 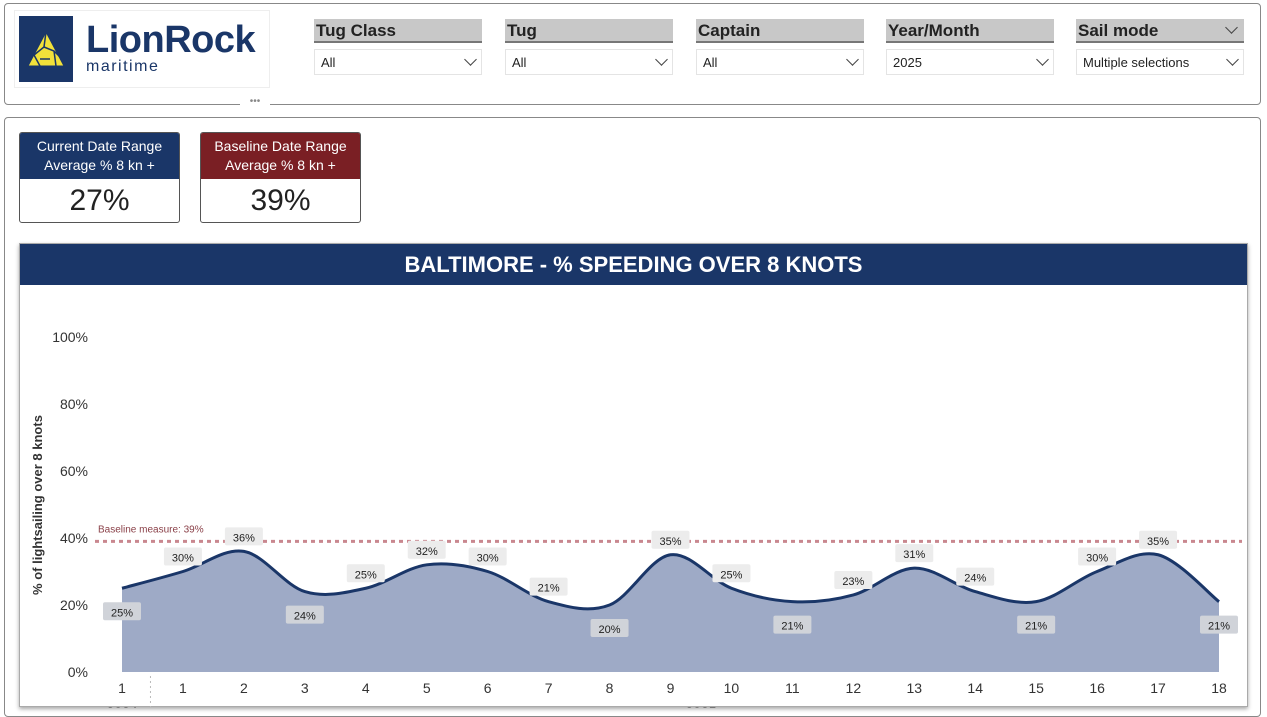 I want to click on kpi-title: Baseline Date Range, so click(x=280, y=146).